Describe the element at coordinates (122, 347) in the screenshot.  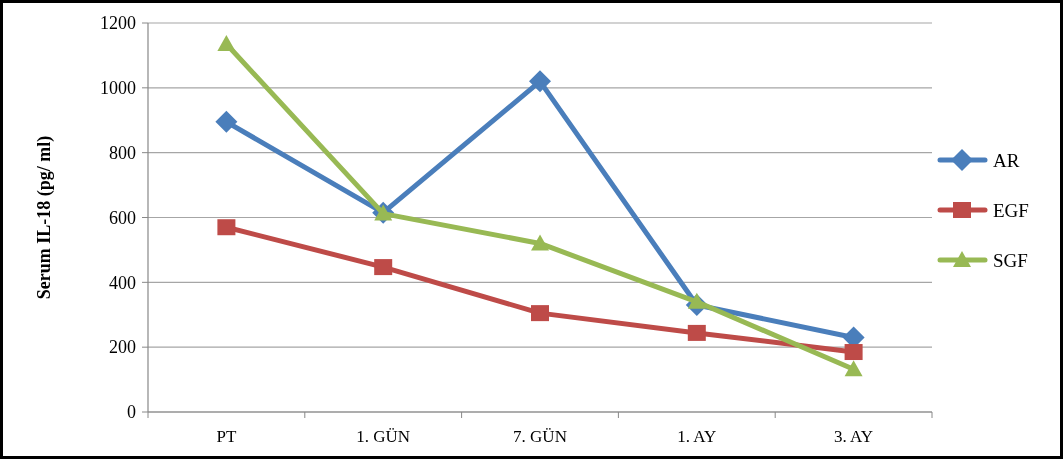
I see `y-tick-label: 200` at that location.